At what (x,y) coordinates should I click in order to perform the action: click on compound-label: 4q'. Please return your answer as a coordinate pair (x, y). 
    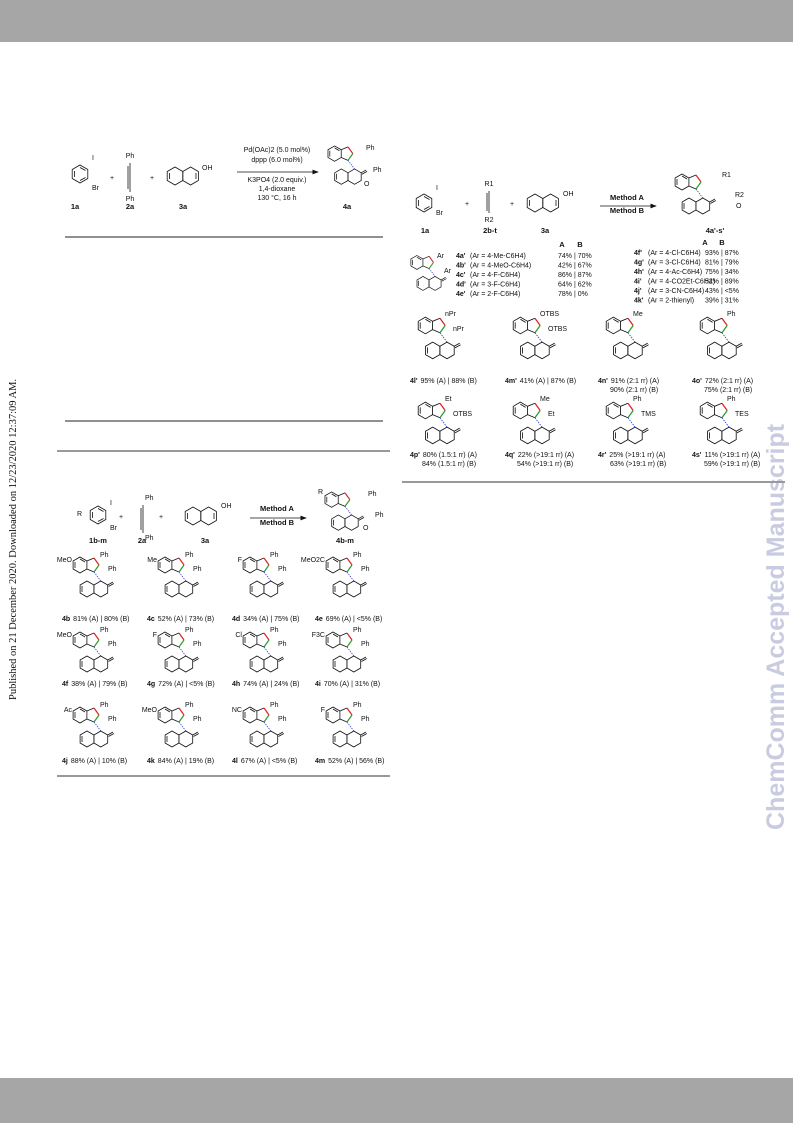
    Looking at the image, I should click on (510, 455).